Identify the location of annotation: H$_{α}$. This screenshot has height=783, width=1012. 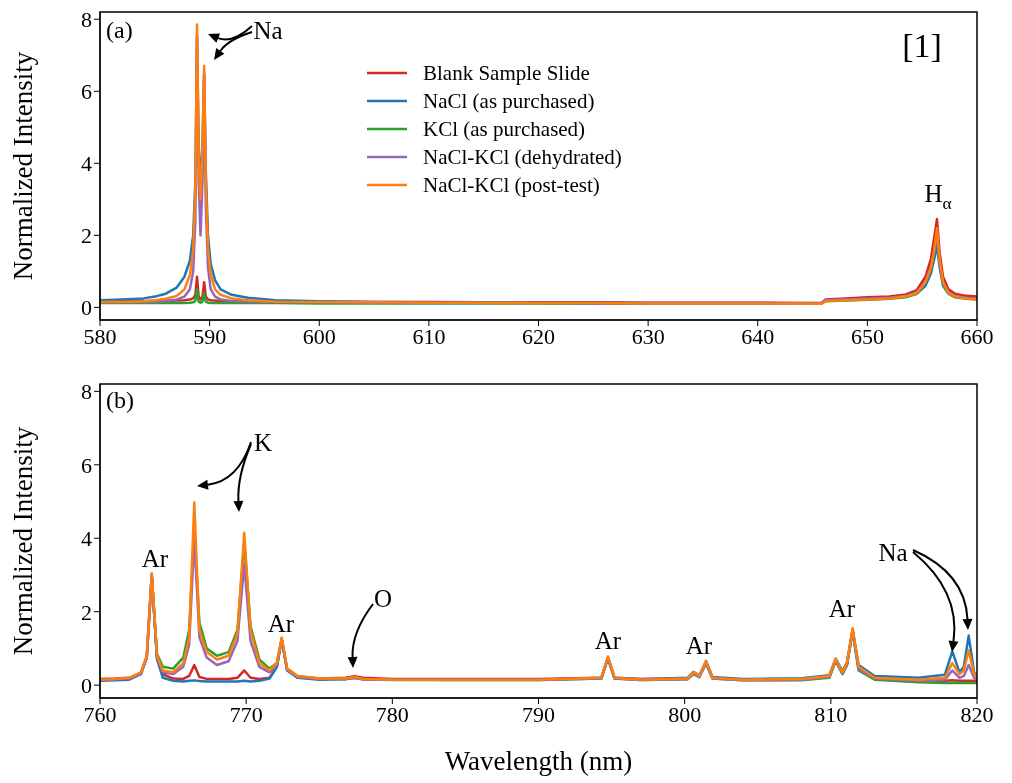
(938, 196).